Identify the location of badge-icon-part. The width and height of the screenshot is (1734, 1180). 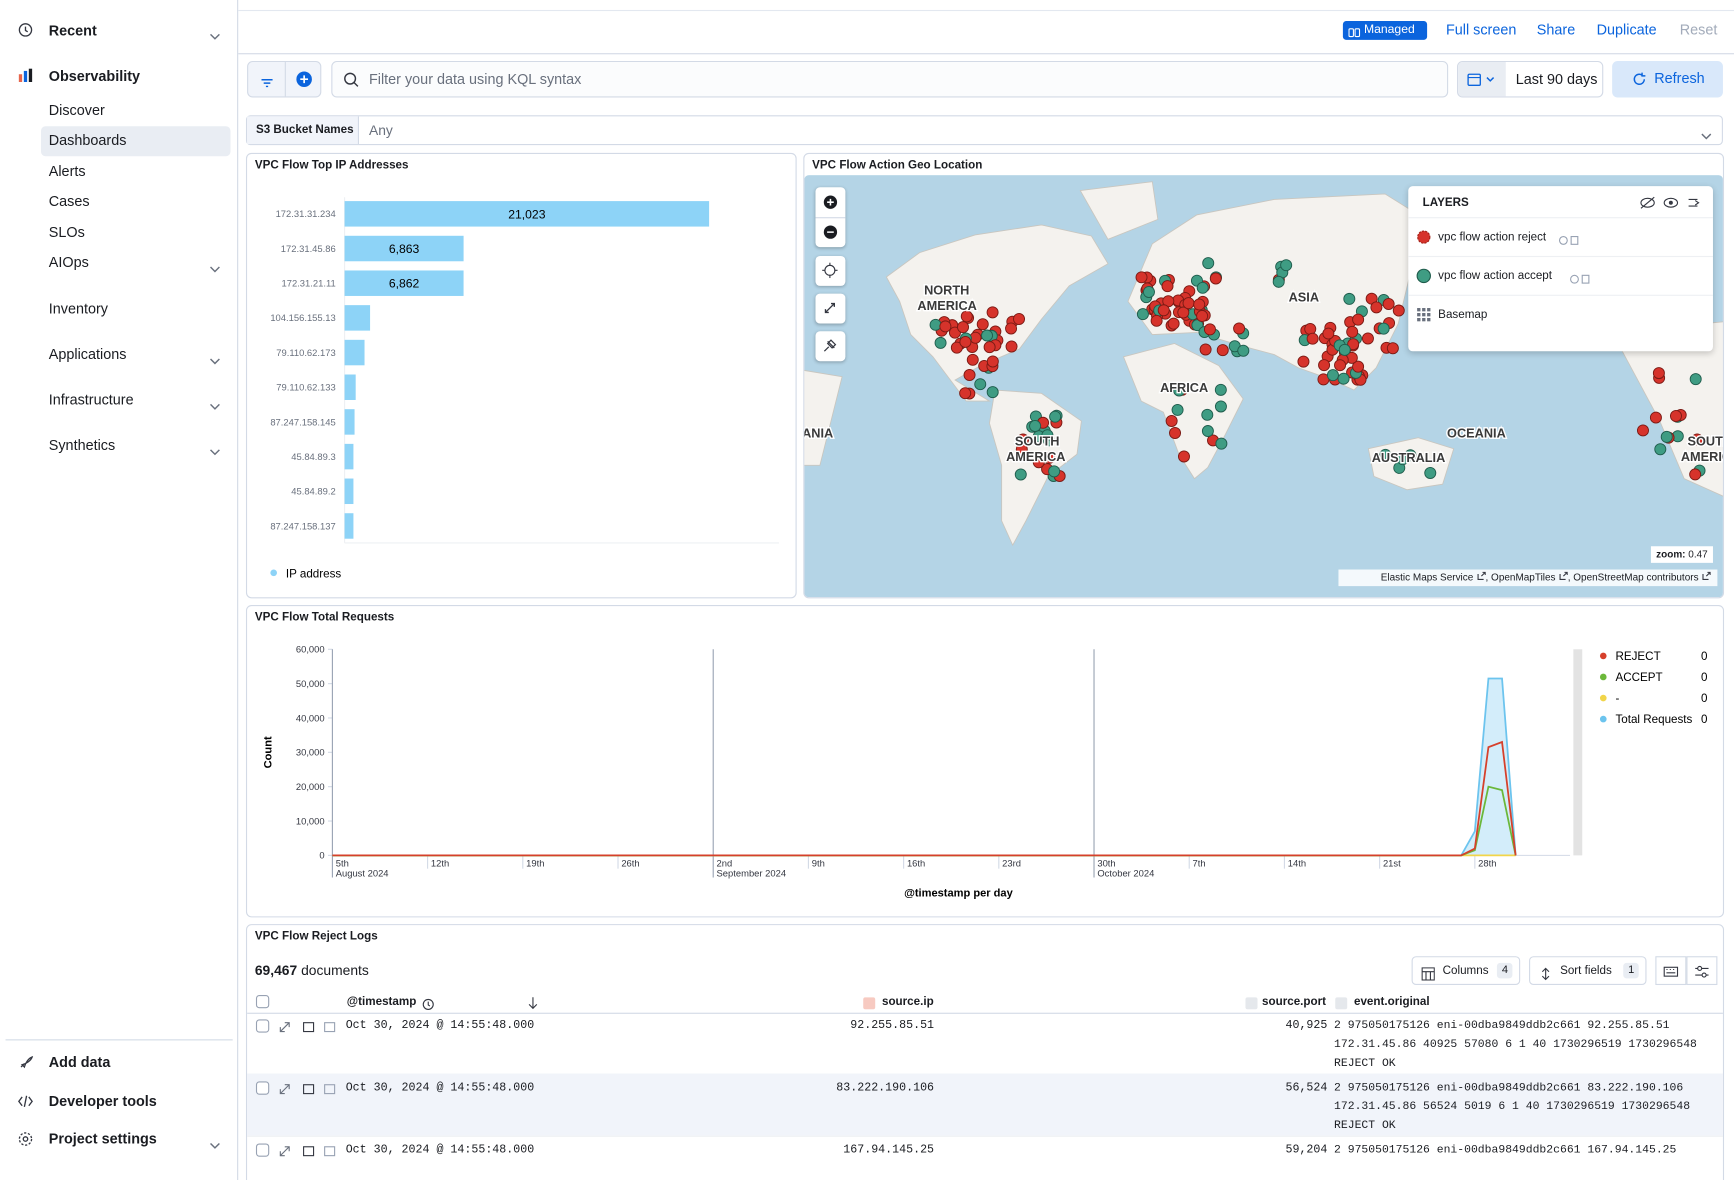
(1354, 33).